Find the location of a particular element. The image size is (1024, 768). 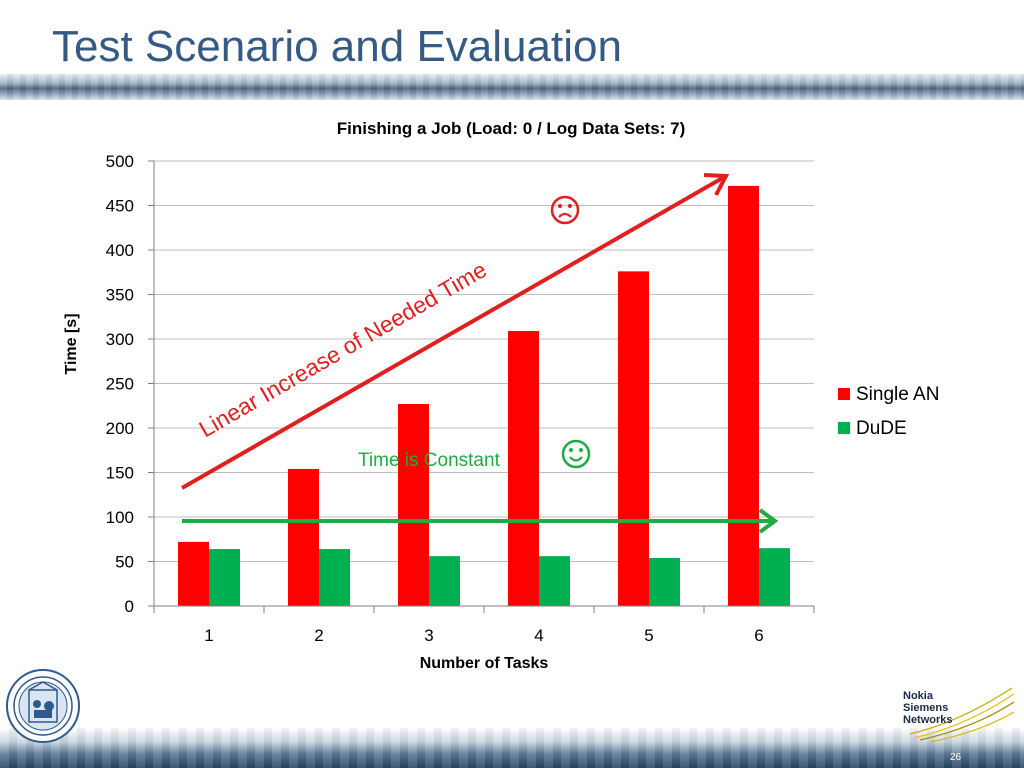

nokia-siemens-logo-text: Nokia Siemens Networks is located at coordinates (928, 708).